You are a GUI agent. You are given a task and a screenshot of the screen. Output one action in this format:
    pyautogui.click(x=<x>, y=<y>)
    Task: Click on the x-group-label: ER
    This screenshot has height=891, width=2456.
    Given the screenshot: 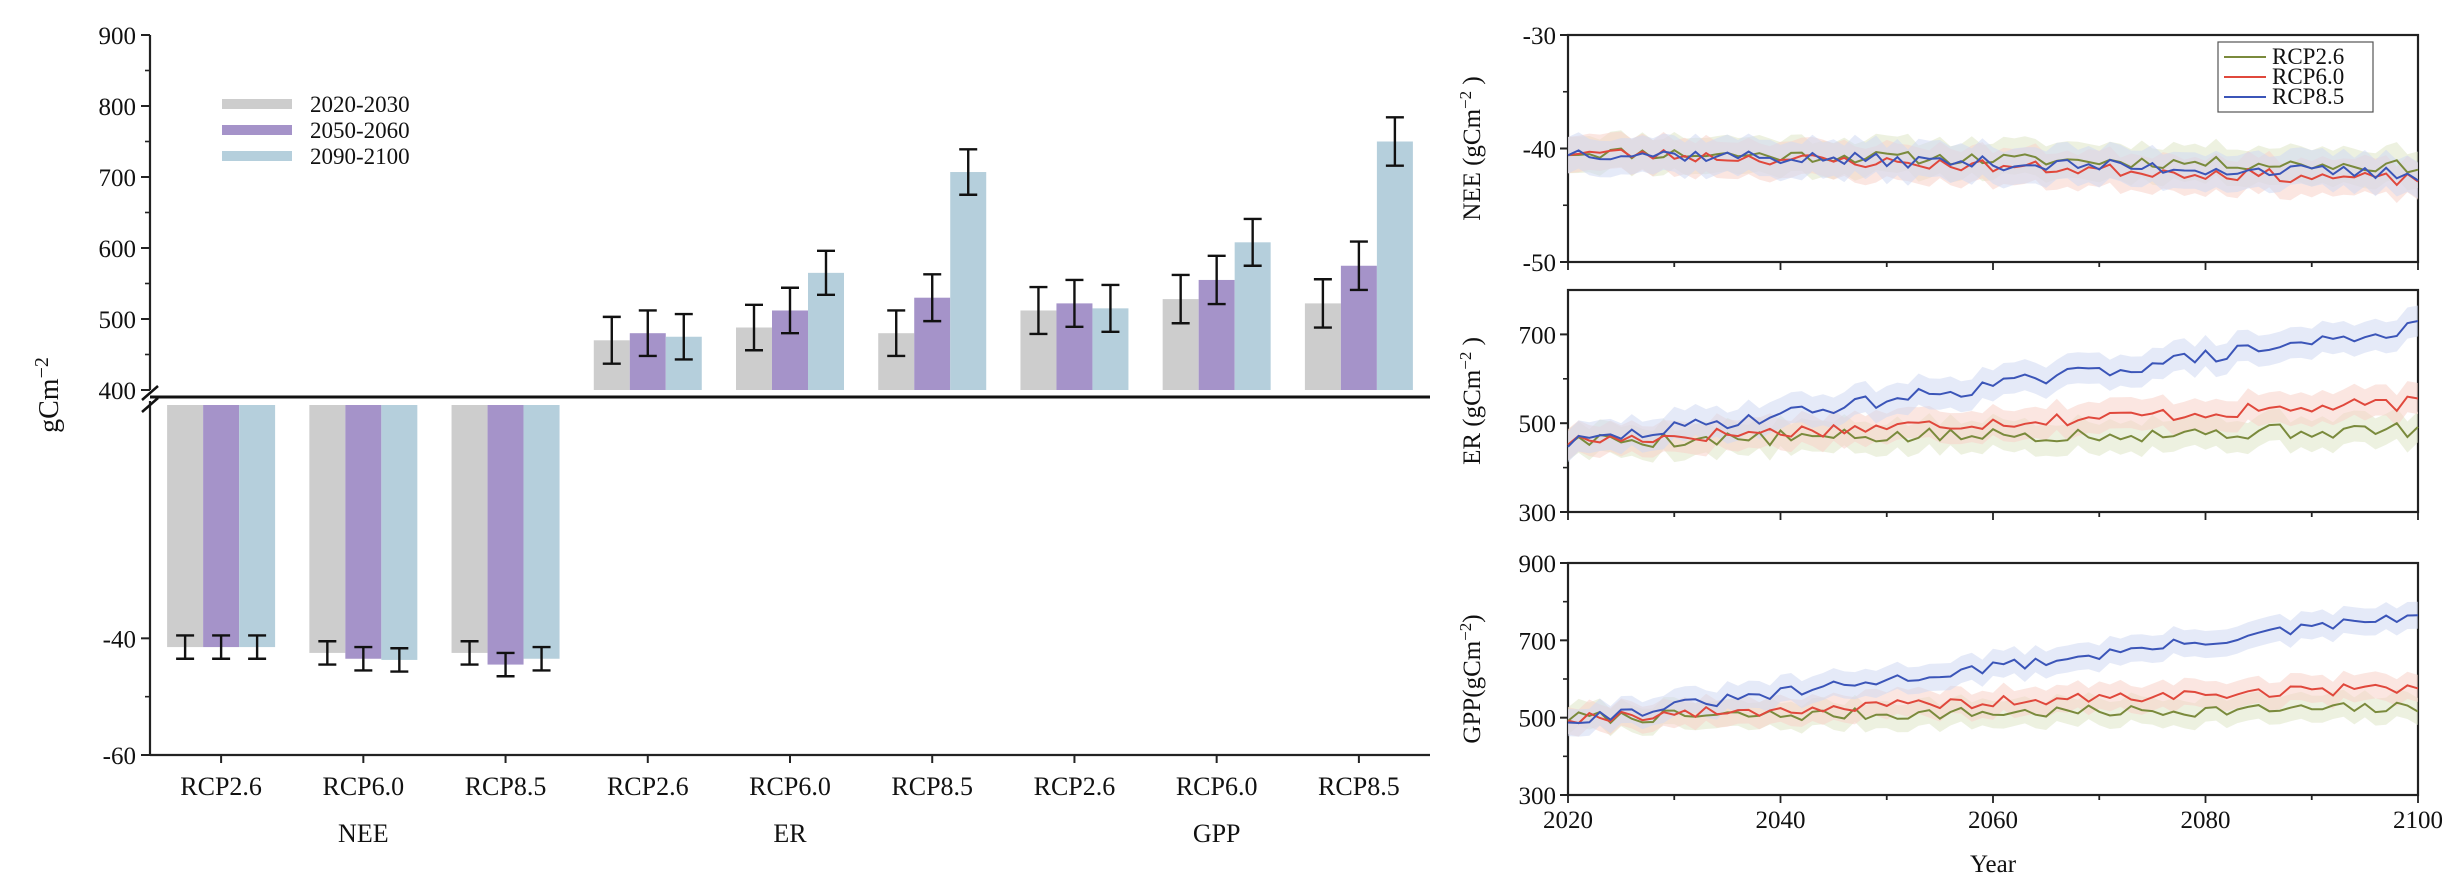 What is the action you would take?
    pyautogui.click(x=790, y=833)
    